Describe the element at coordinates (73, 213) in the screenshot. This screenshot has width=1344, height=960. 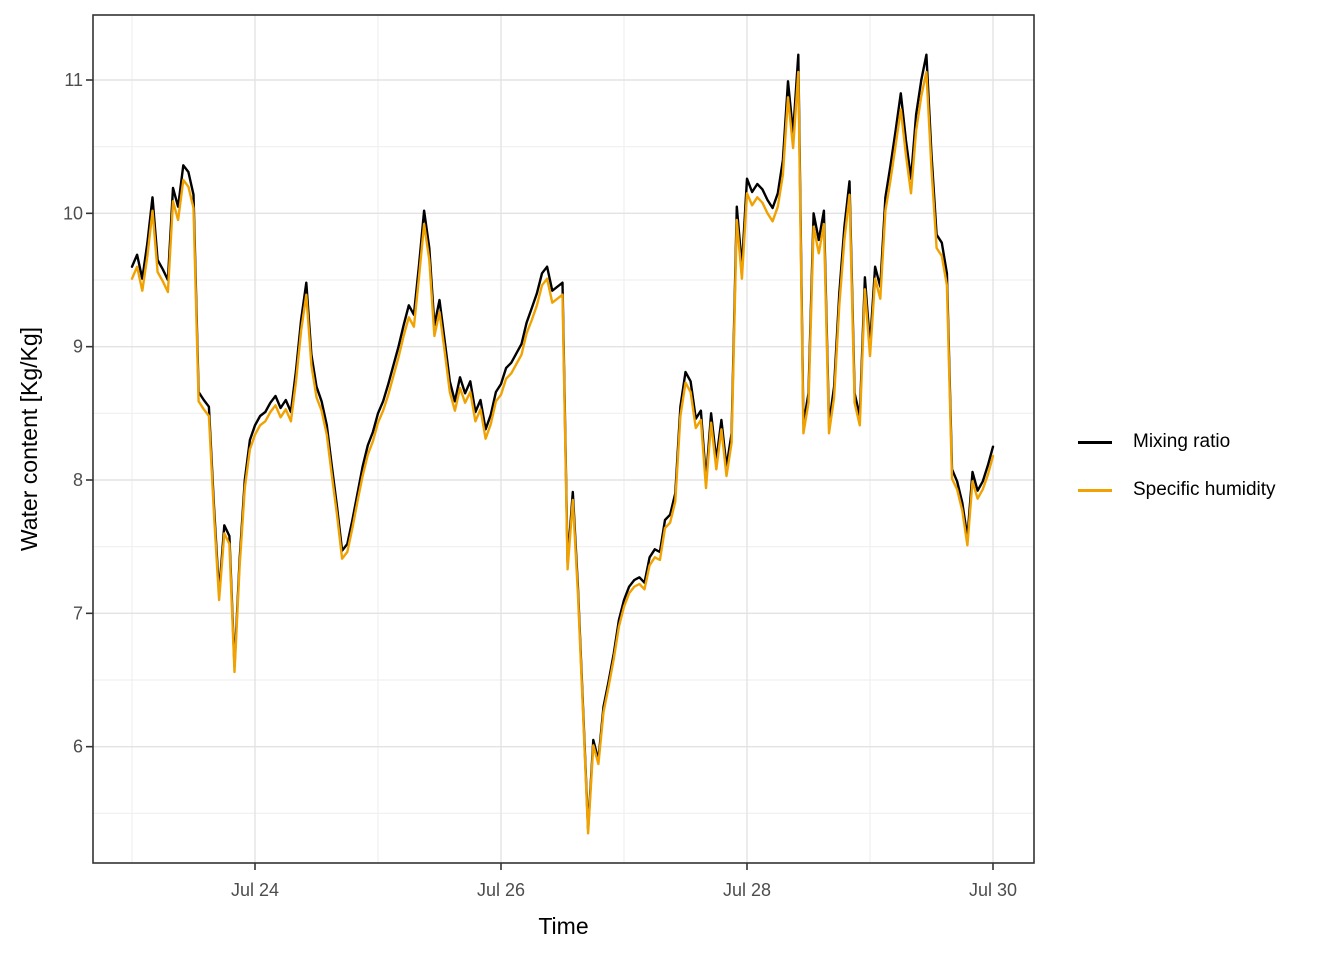
I see `y-tick-label: 10` at that location.